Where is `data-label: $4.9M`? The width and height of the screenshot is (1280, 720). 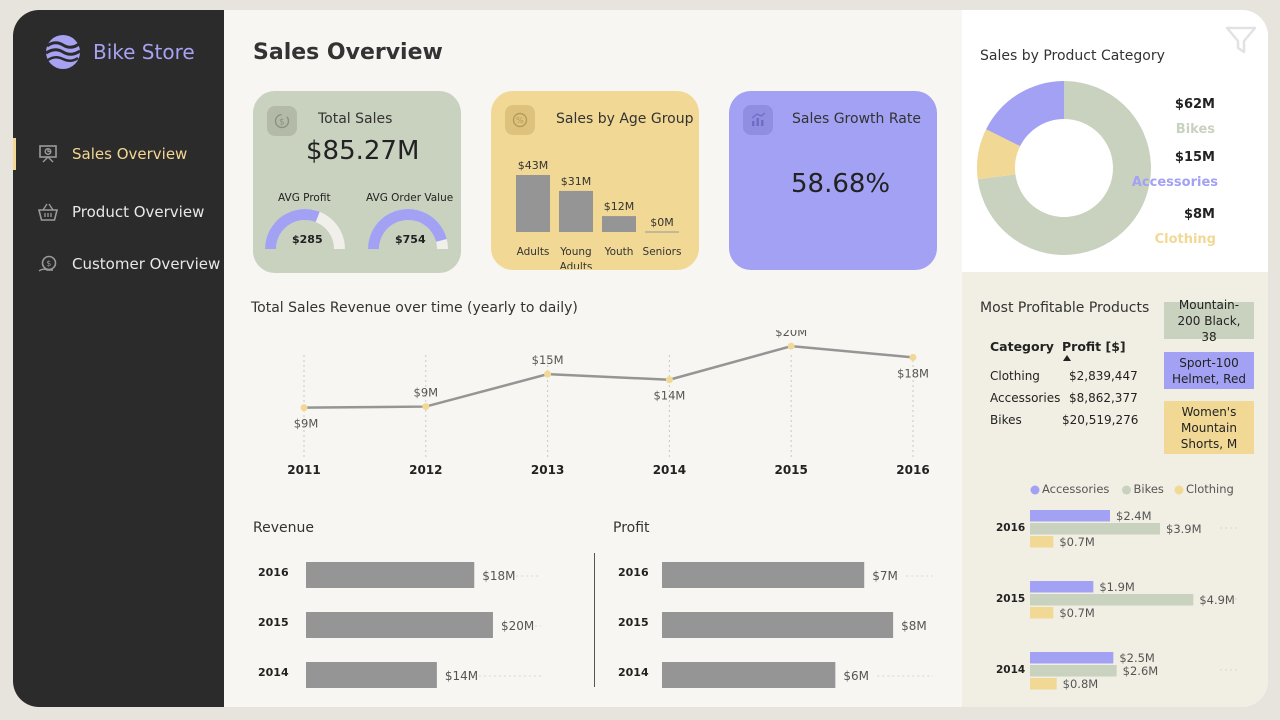 data-label: $4.9M is located at coordinates (1217, 600).